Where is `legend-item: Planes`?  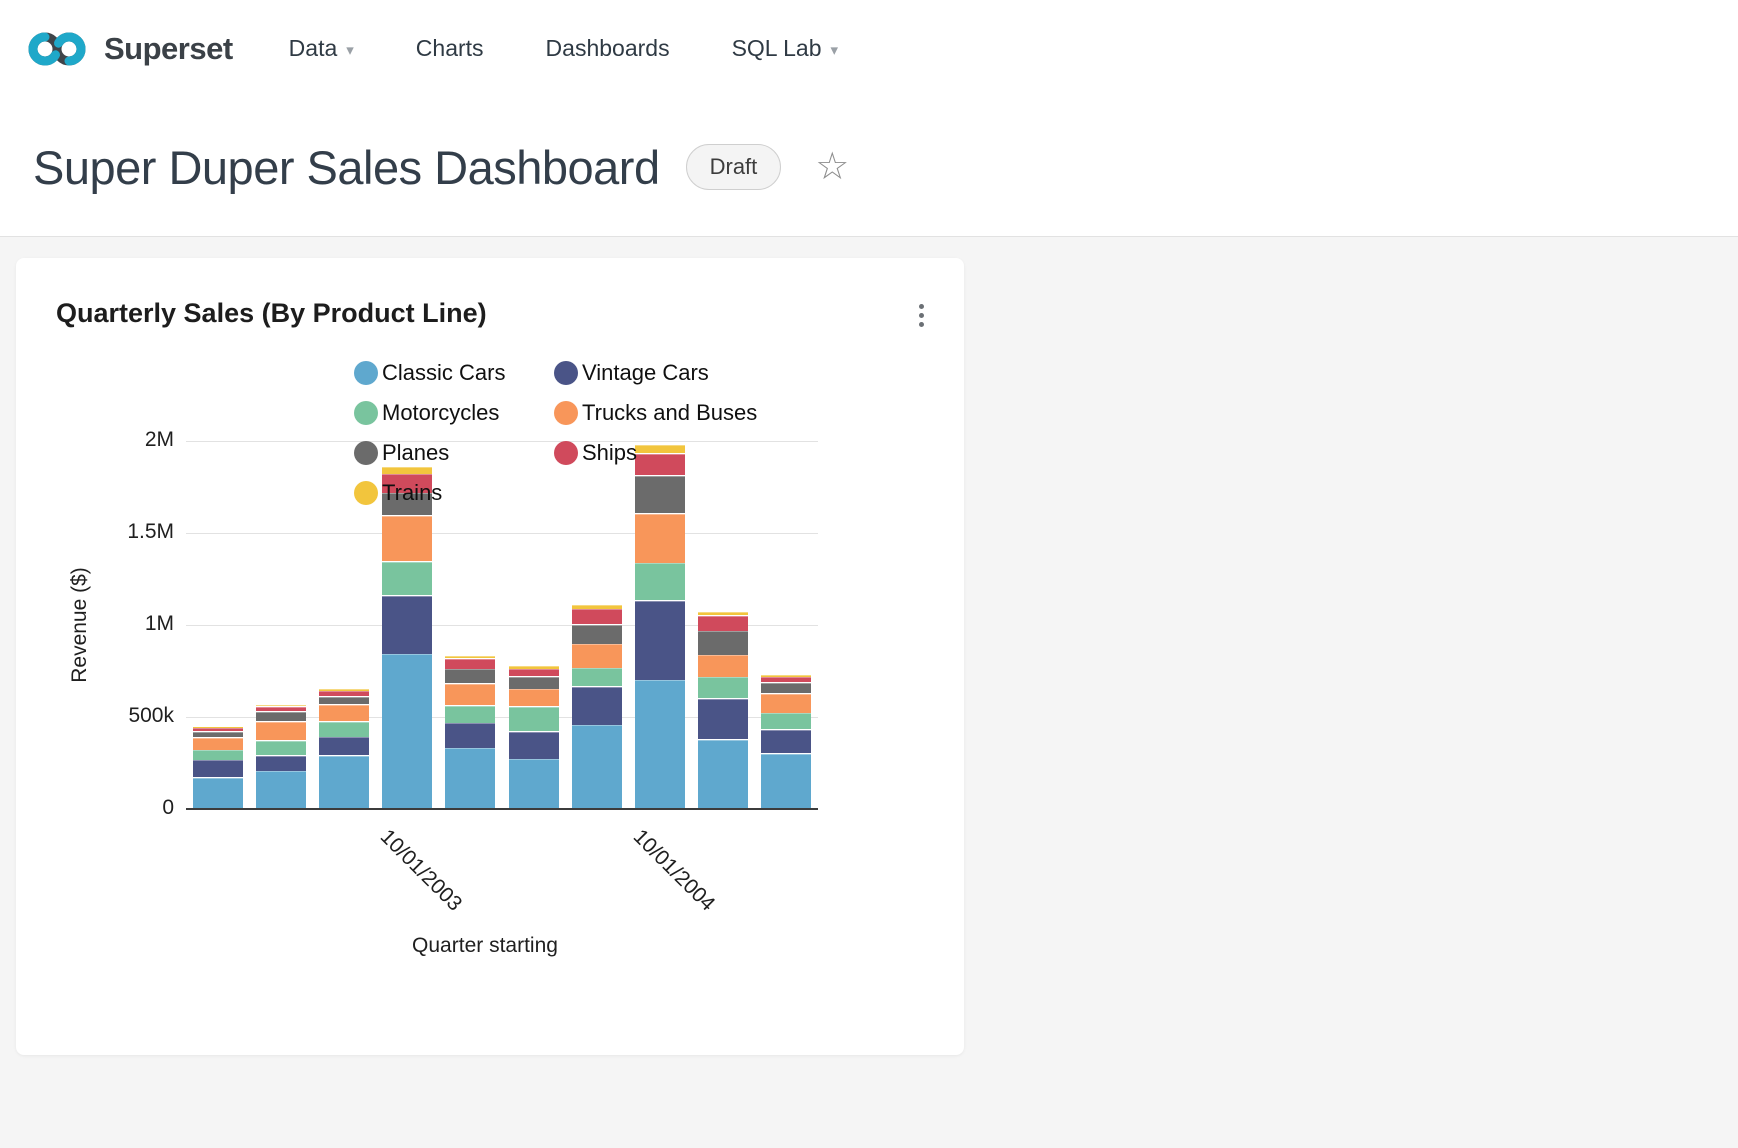 legend-item: Planes is located at coordinates (401, 453).